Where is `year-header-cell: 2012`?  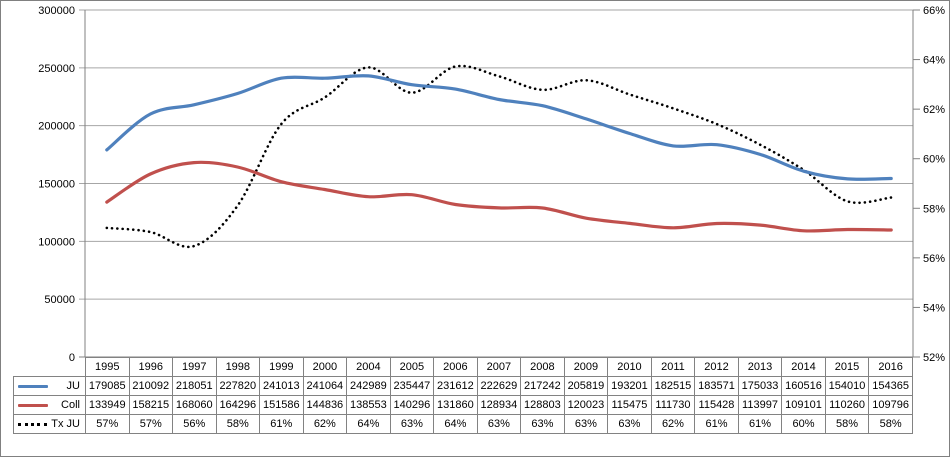 year-header-cell: 2012 is located at coordinates (716, 367).